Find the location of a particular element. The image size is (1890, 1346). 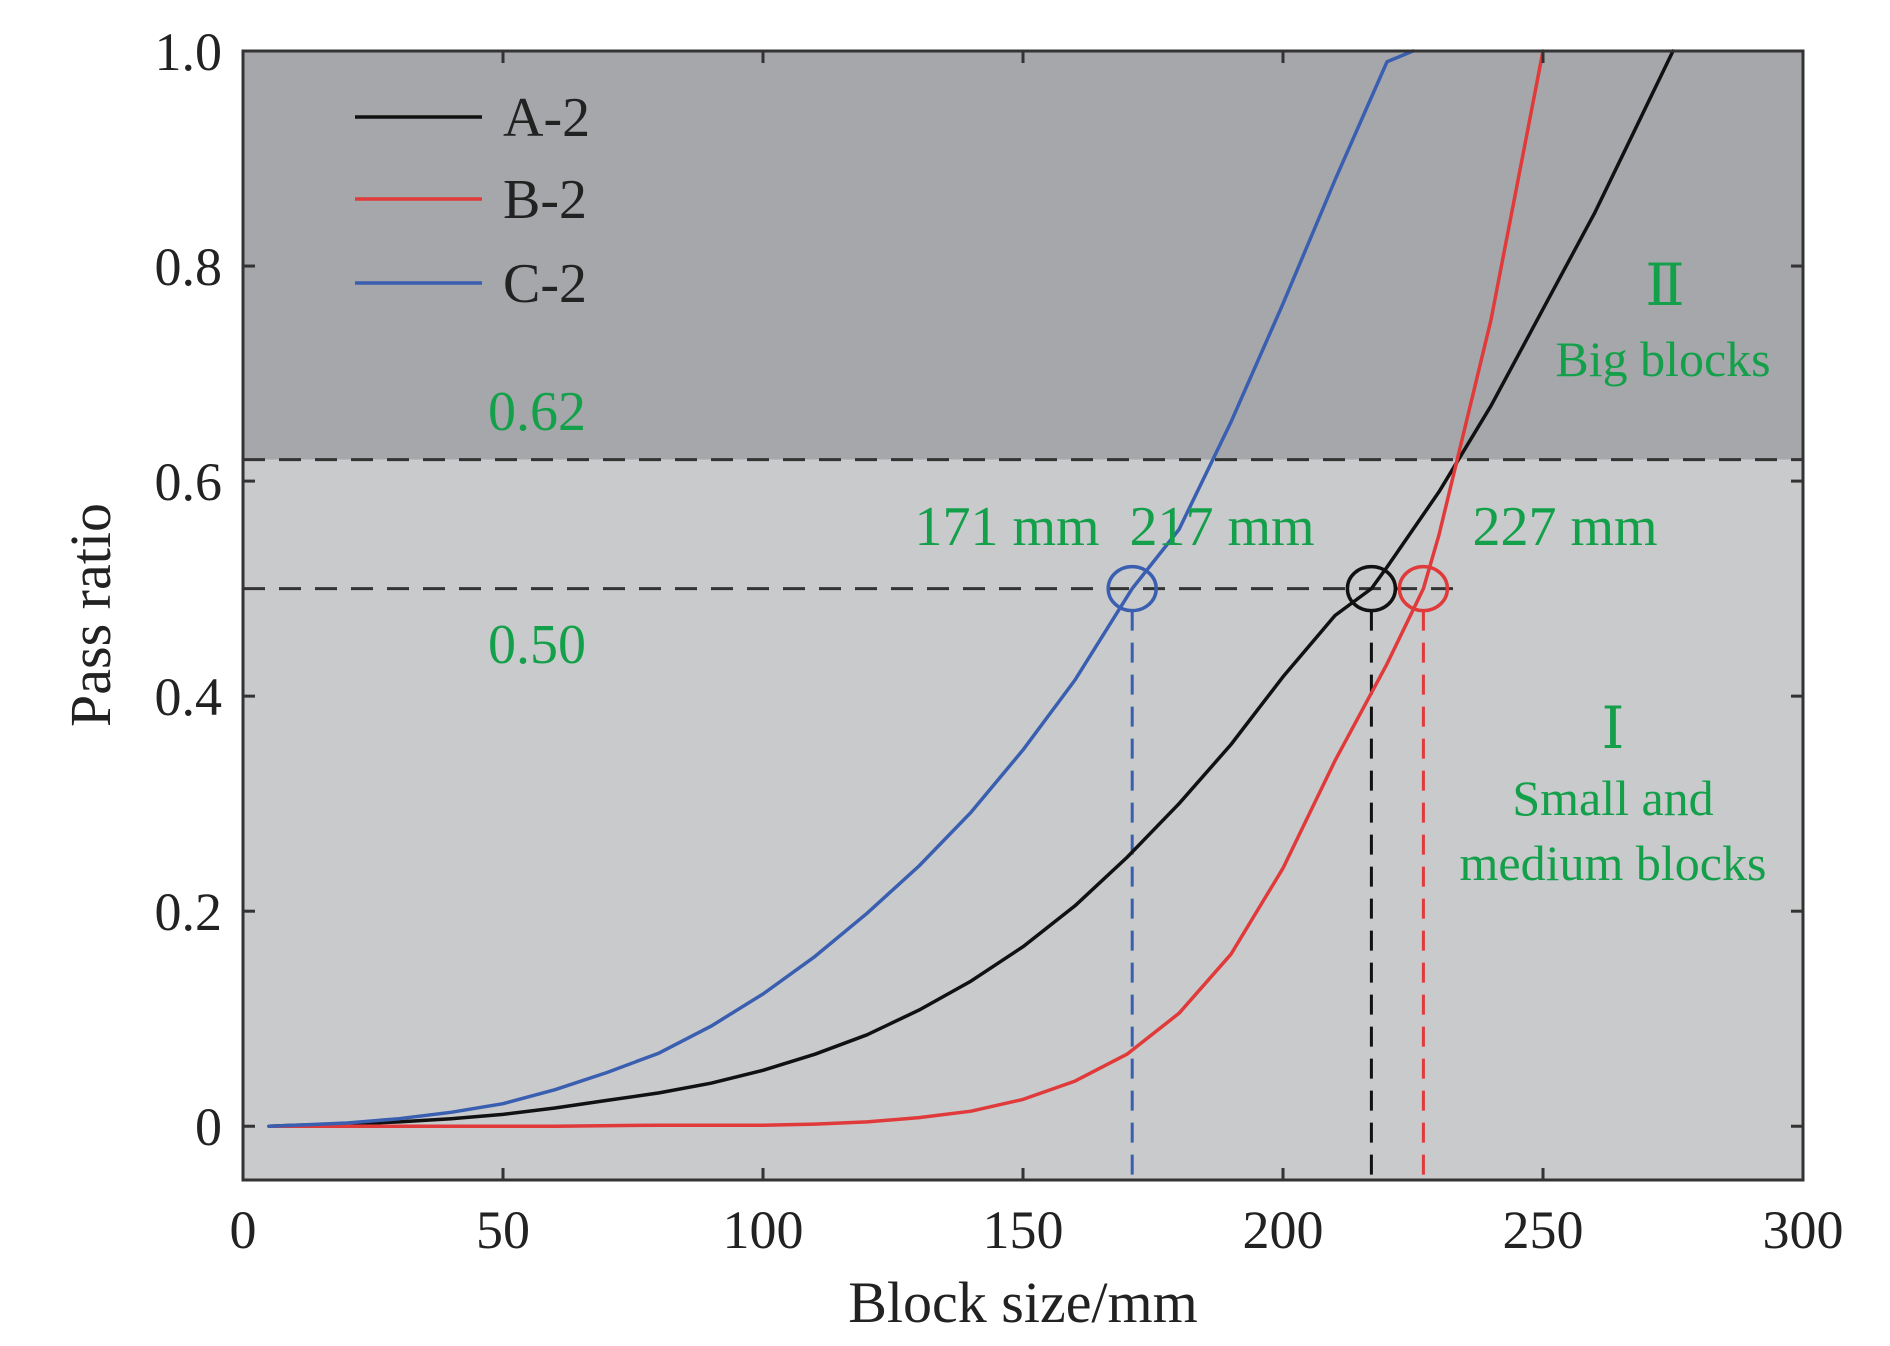

reference-line-label: 0.50 is located at coordinates (537, 645).